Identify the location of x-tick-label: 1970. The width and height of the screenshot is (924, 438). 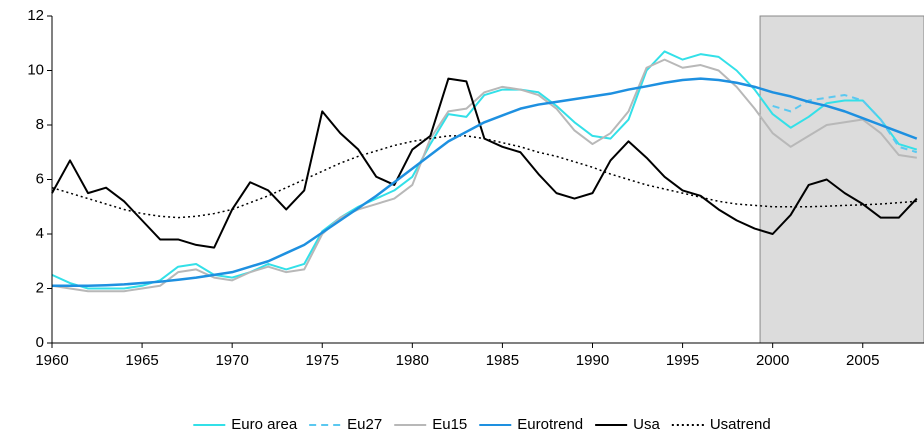
(231, 360).